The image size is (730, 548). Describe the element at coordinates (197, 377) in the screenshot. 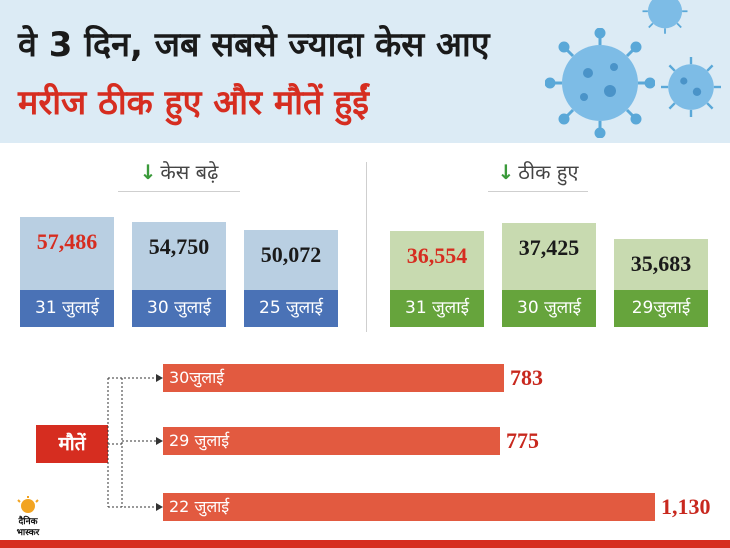

I see `death-bar-category-label: 30जुलाई` at that location.